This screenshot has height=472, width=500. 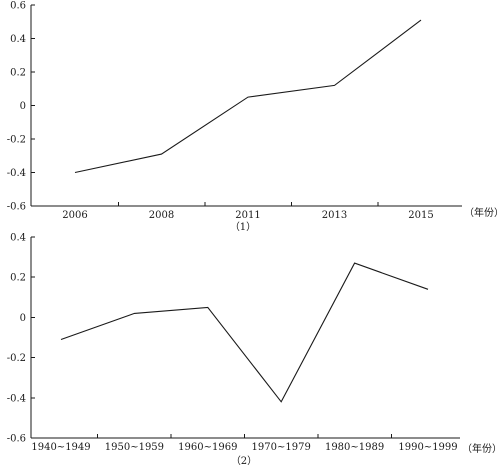 What do you see at coordinates (21, 339) in the screenshot?
I see `panel-2-y-axis: -0.6 -0.4 -0.2 0 0.2 0.4` at bounding box center [21, 339].